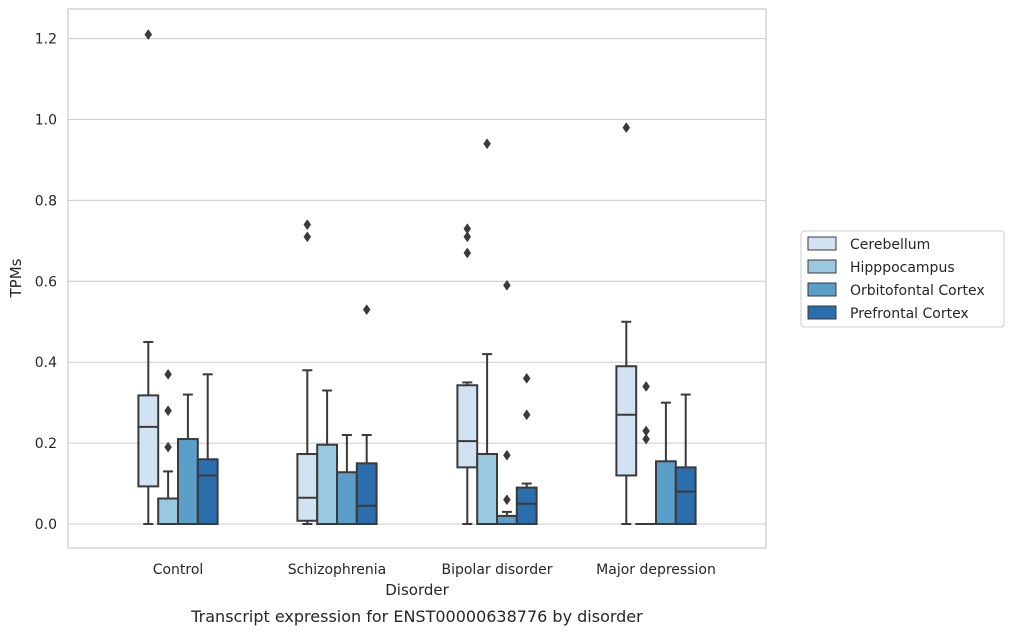 The width and height of the screenshot is (1014, 634). What do you see at coordinates (46, 525) in the screenshot?
I see `y-tick-label: 0.0` at bounding box center [46, 525].